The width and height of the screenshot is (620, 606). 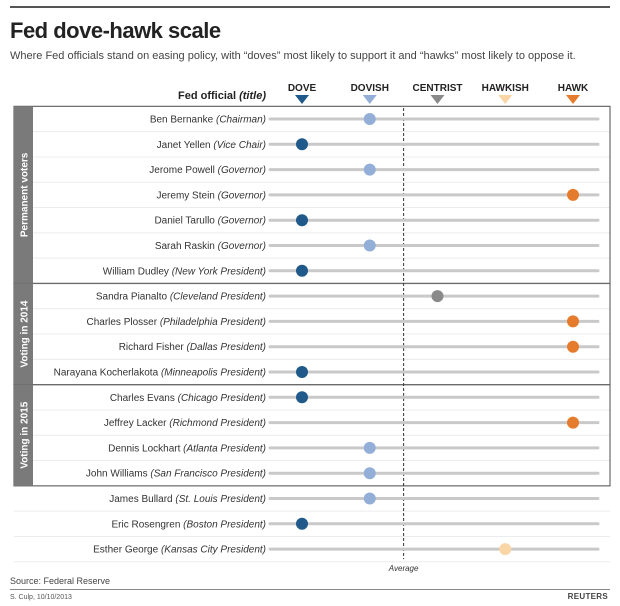 I want to click on official-title: (Minneapolis President), so click(x=213, y=373).